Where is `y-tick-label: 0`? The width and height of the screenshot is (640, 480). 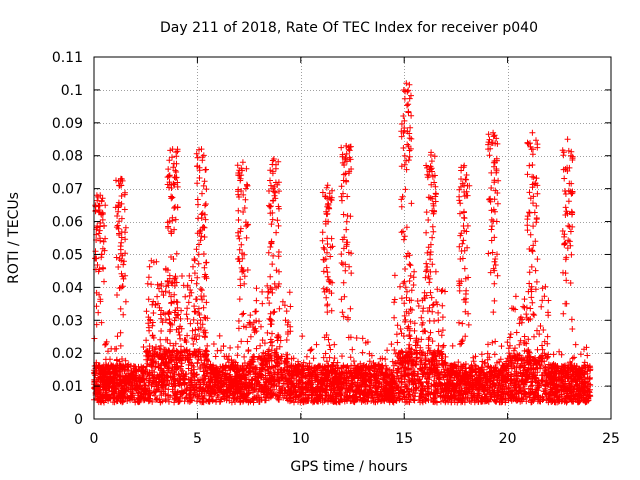
y-tick-label: 0 is located at coordinates (78, 420).